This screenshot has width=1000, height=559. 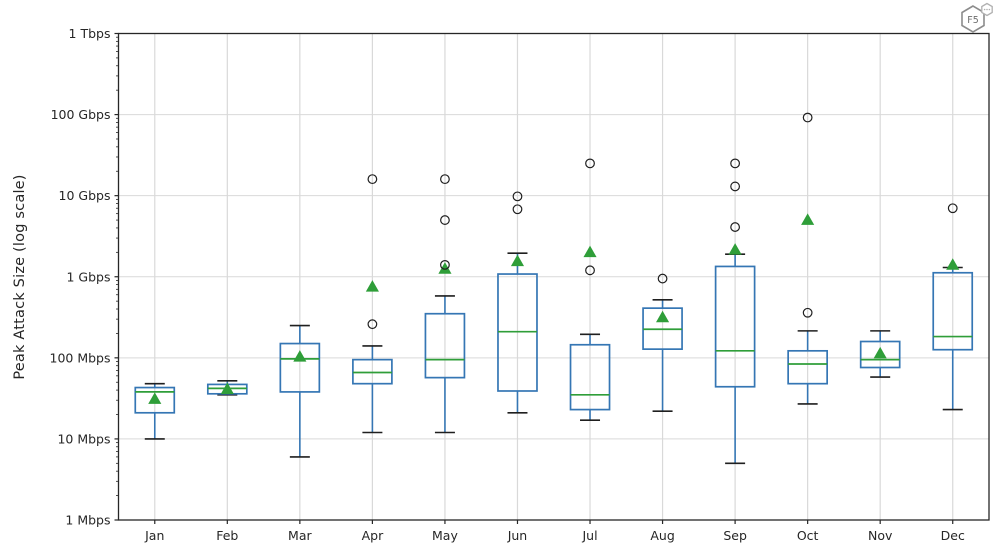 What do you see at coordinates (373, 535) in the screenshot?
I see `x-tick-label: Apr` at bounding box center [373, 535].